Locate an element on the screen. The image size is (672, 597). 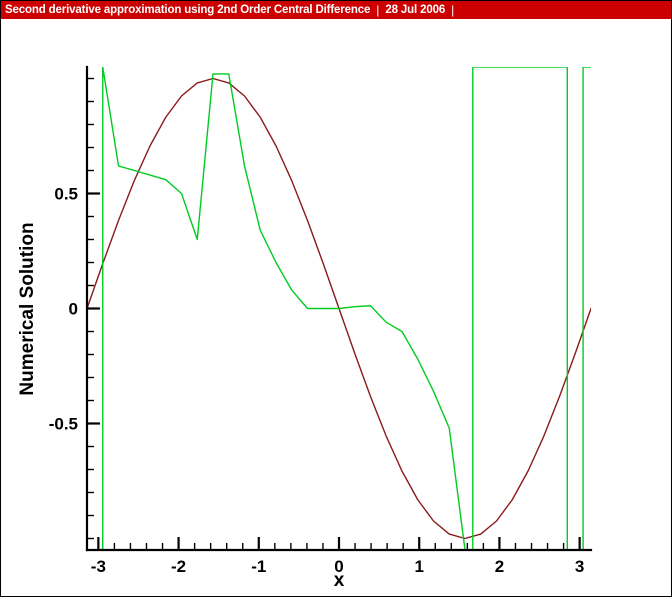
y-axis-ticks is located at coordinates (93, 308).